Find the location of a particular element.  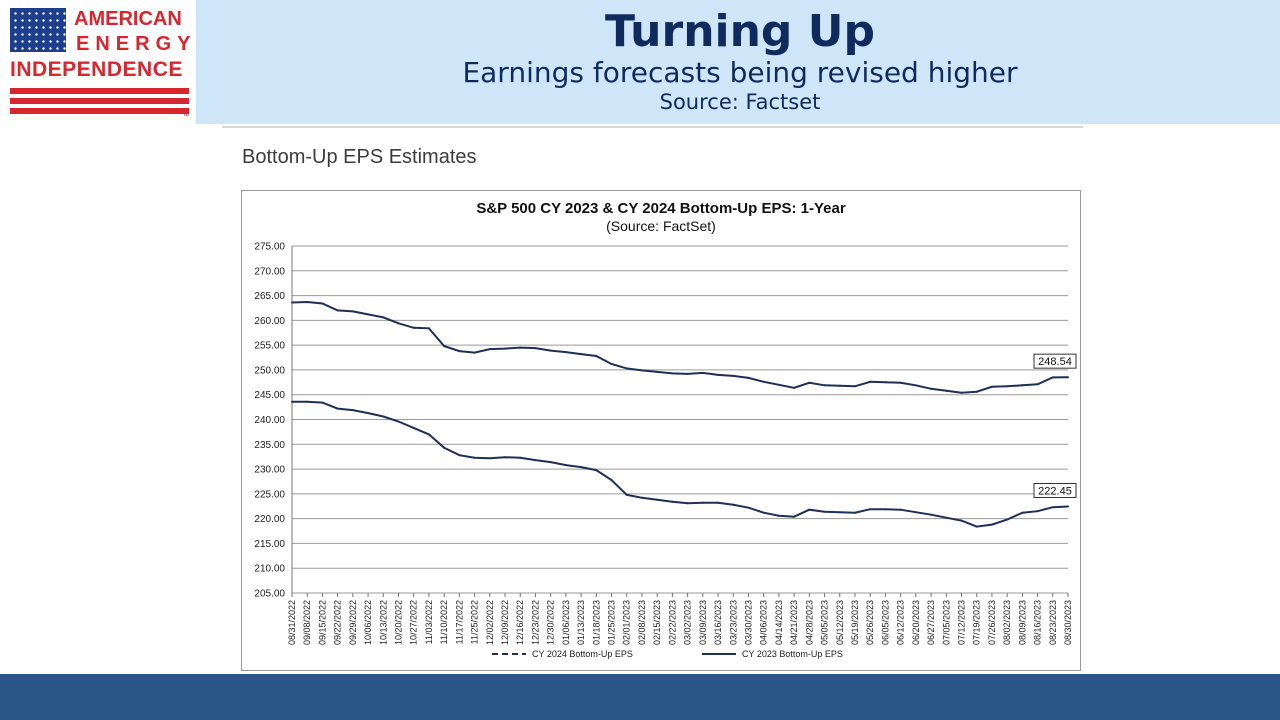

x-tick-label: 02/01/2023 is located at coordinates (627, 622).